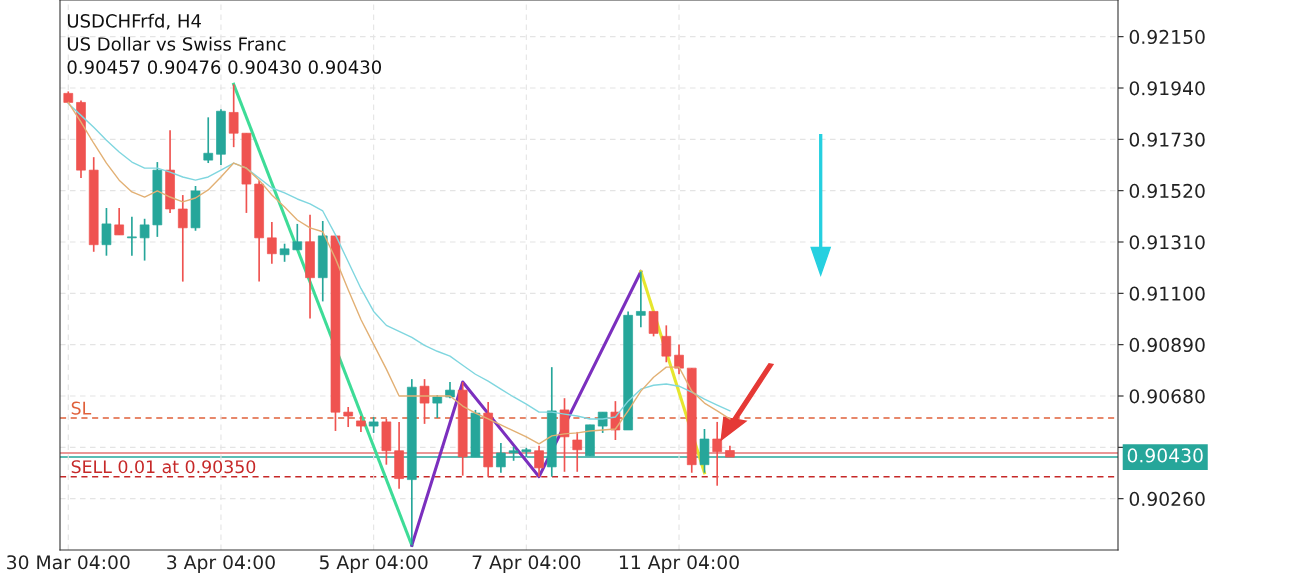 The width and height of the screenshot is (1290, 580). I want to click on y-tick-label: 0.91730, so click(1167, 139).